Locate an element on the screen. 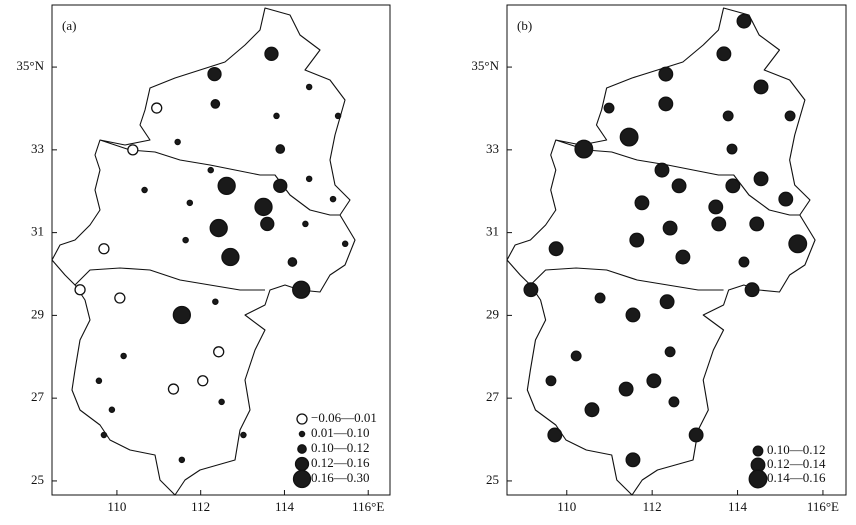 The width and height of the screenshot is (856, 525). legend-label: 0.01—0.10 is located at coordinates (340, 432).